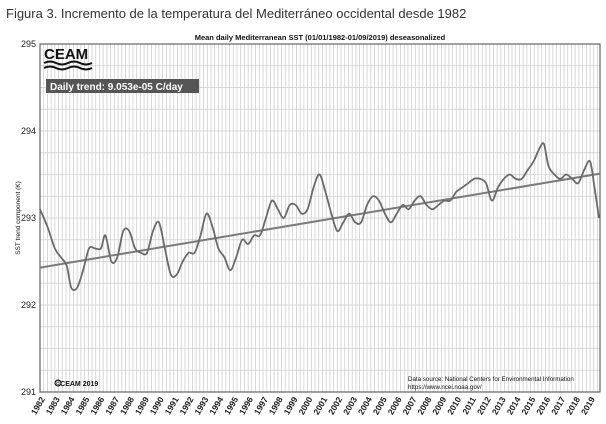  What do you see at coordinates (276, 406) in the screenshot?
I see `x-tick-label: 1998` at bounding box center [276, 406].